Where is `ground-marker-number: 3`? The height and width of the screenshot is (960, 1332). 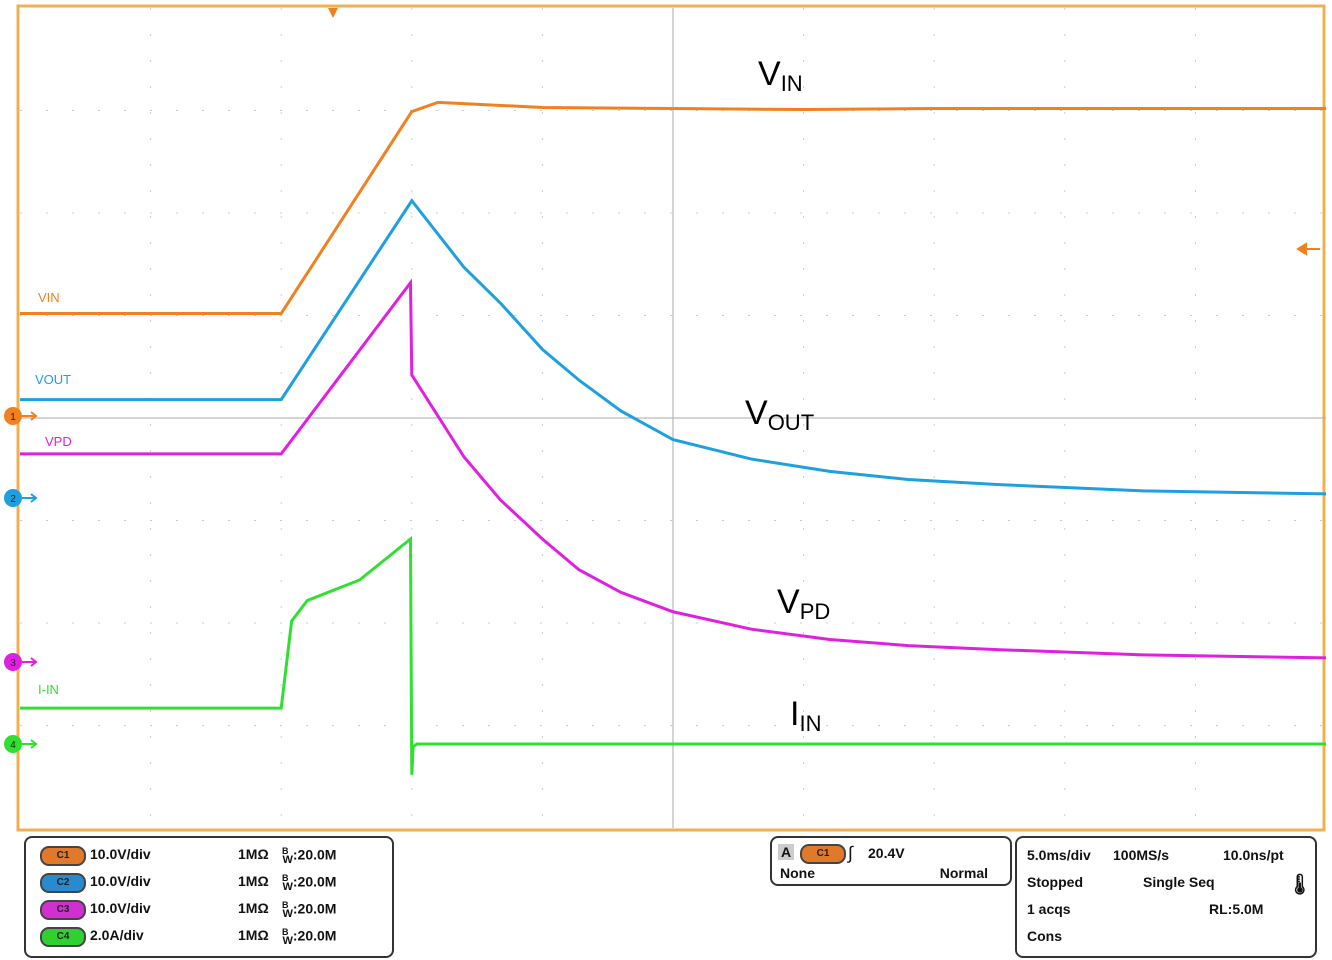 ground-marker-number: 3 is located at coordinates (13, 663).